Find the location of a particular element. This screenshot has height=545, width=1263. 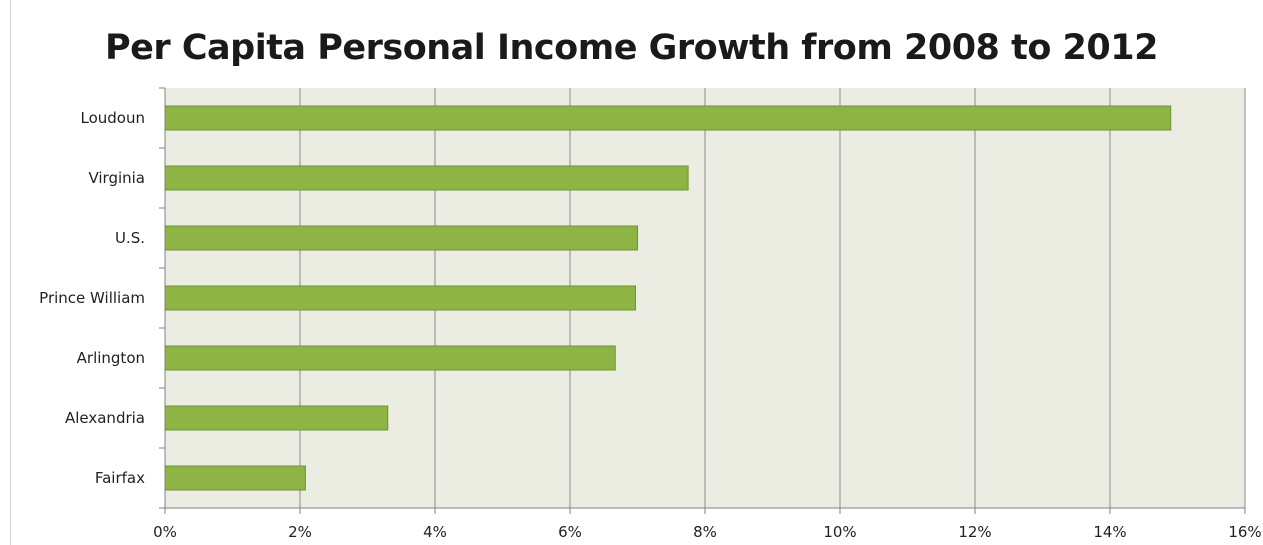

y-tick-label: U.S. is located at coordinates (130, 238).